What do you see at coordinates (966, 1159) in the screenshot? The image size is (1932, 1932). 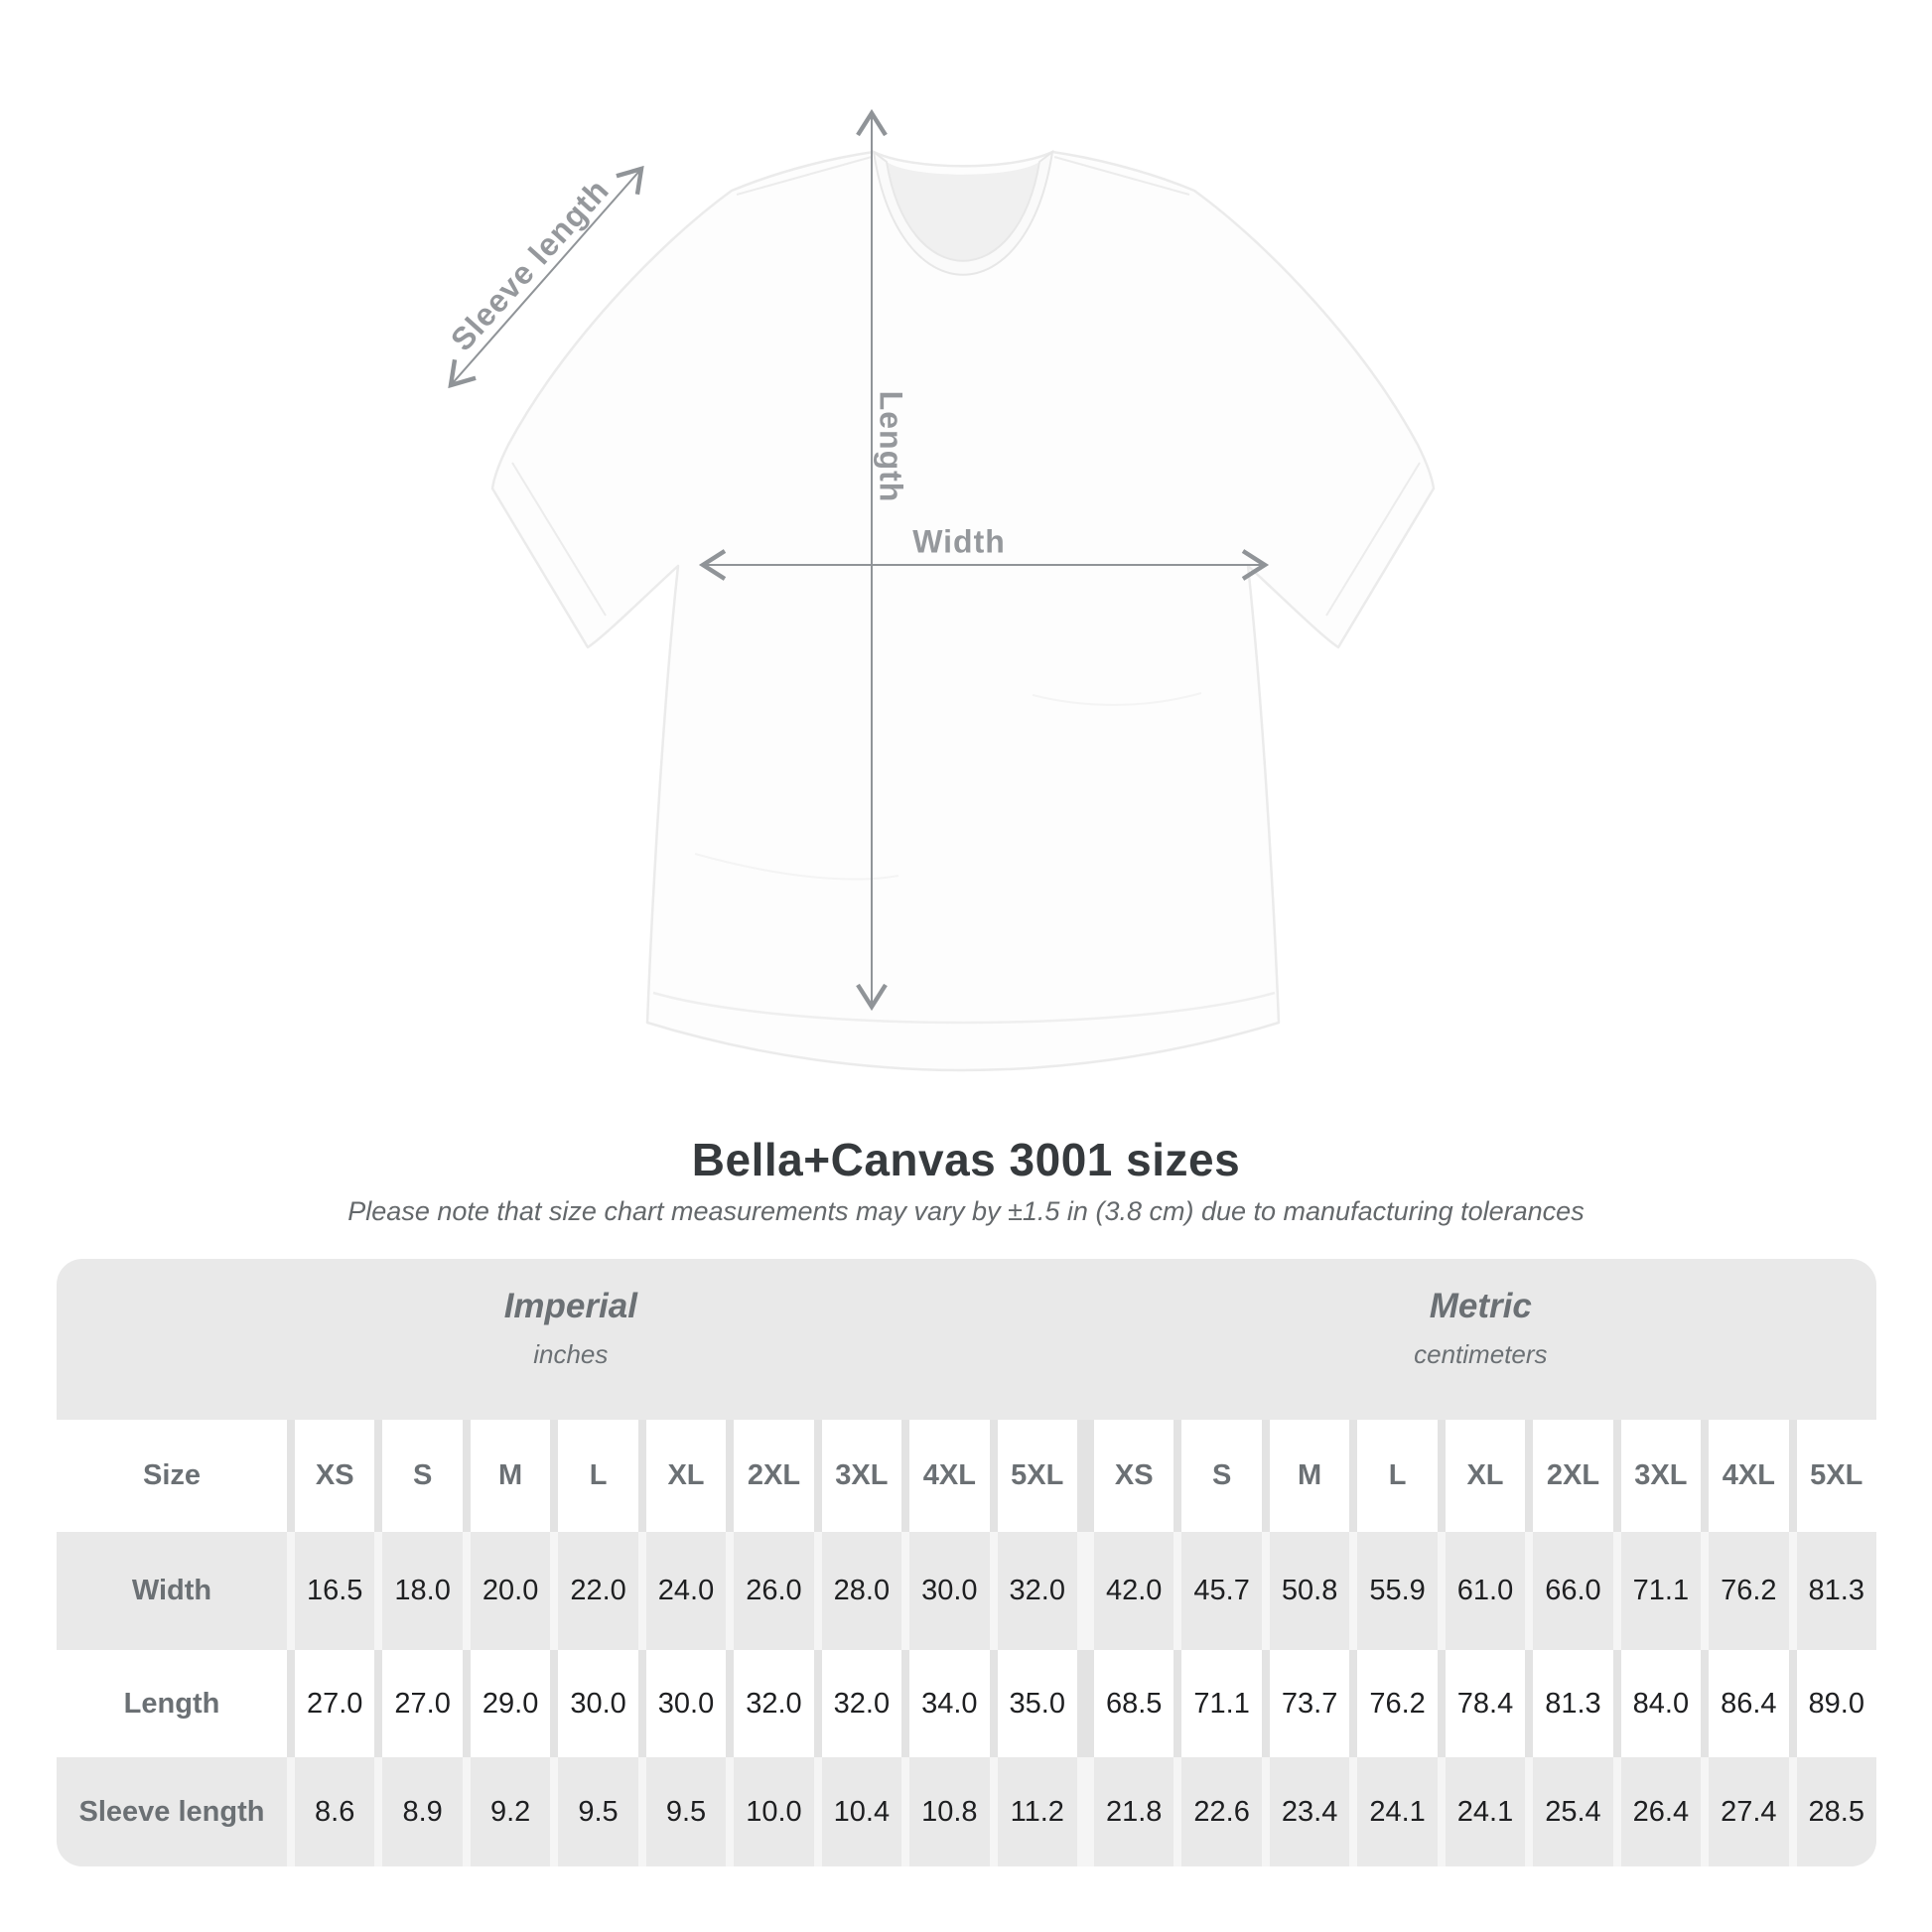 I see `page-title: Bella+Canvas 3001 sizes` at bounding box center [966, 1159].